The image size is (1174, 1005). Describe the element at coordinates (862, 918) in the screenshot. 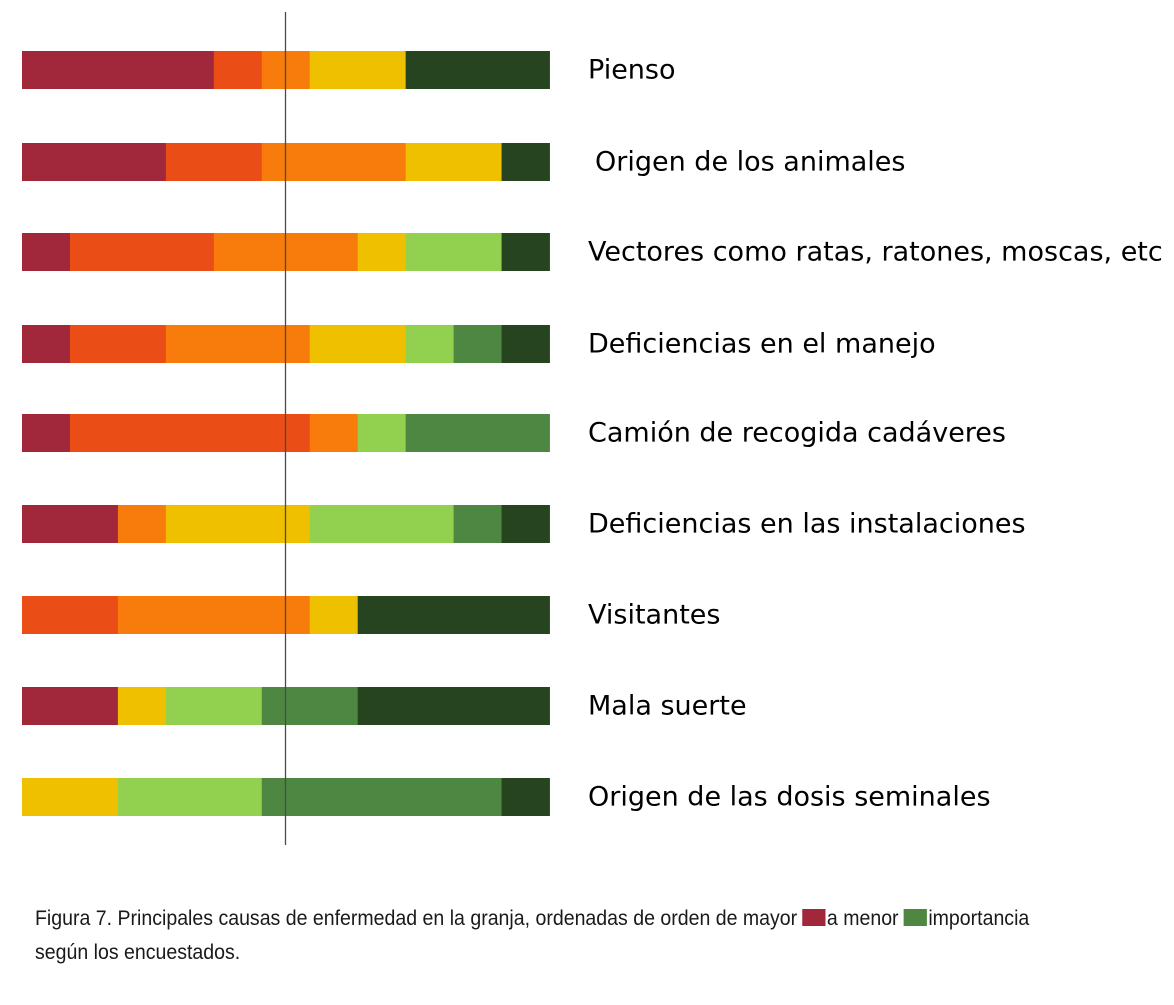

I see `caption-text-middle: a menor` at that location.